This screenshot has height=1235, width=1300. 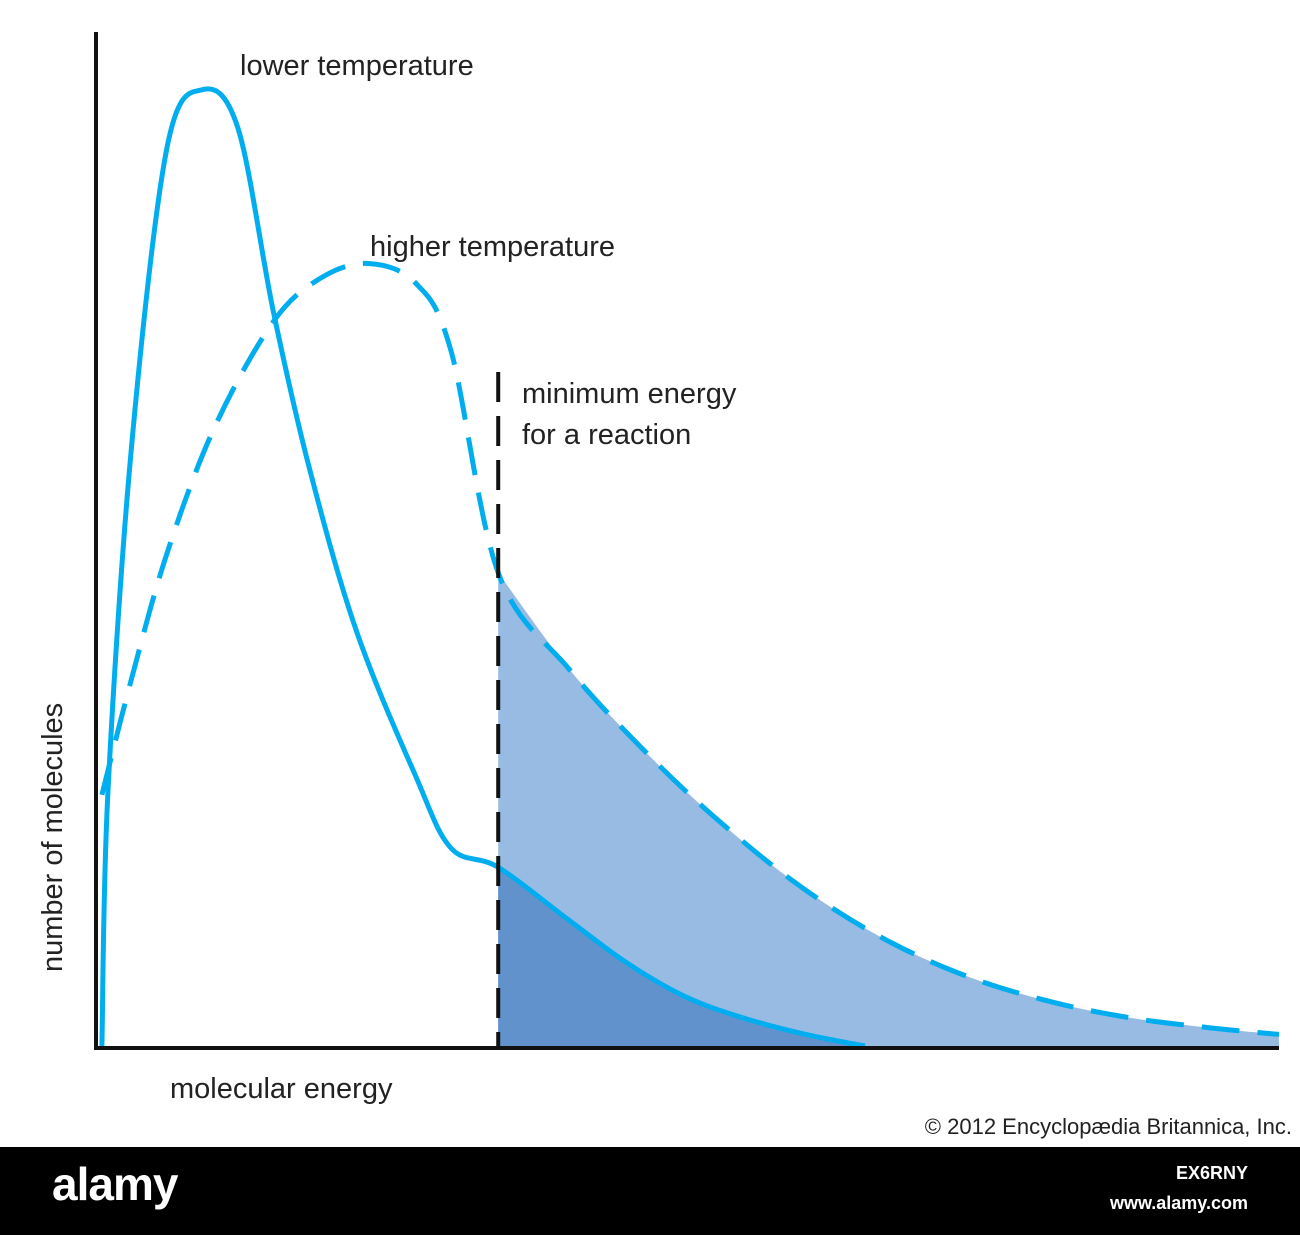 I want to click on y-axis-label: number of molecules, so click(x=53, y=837).